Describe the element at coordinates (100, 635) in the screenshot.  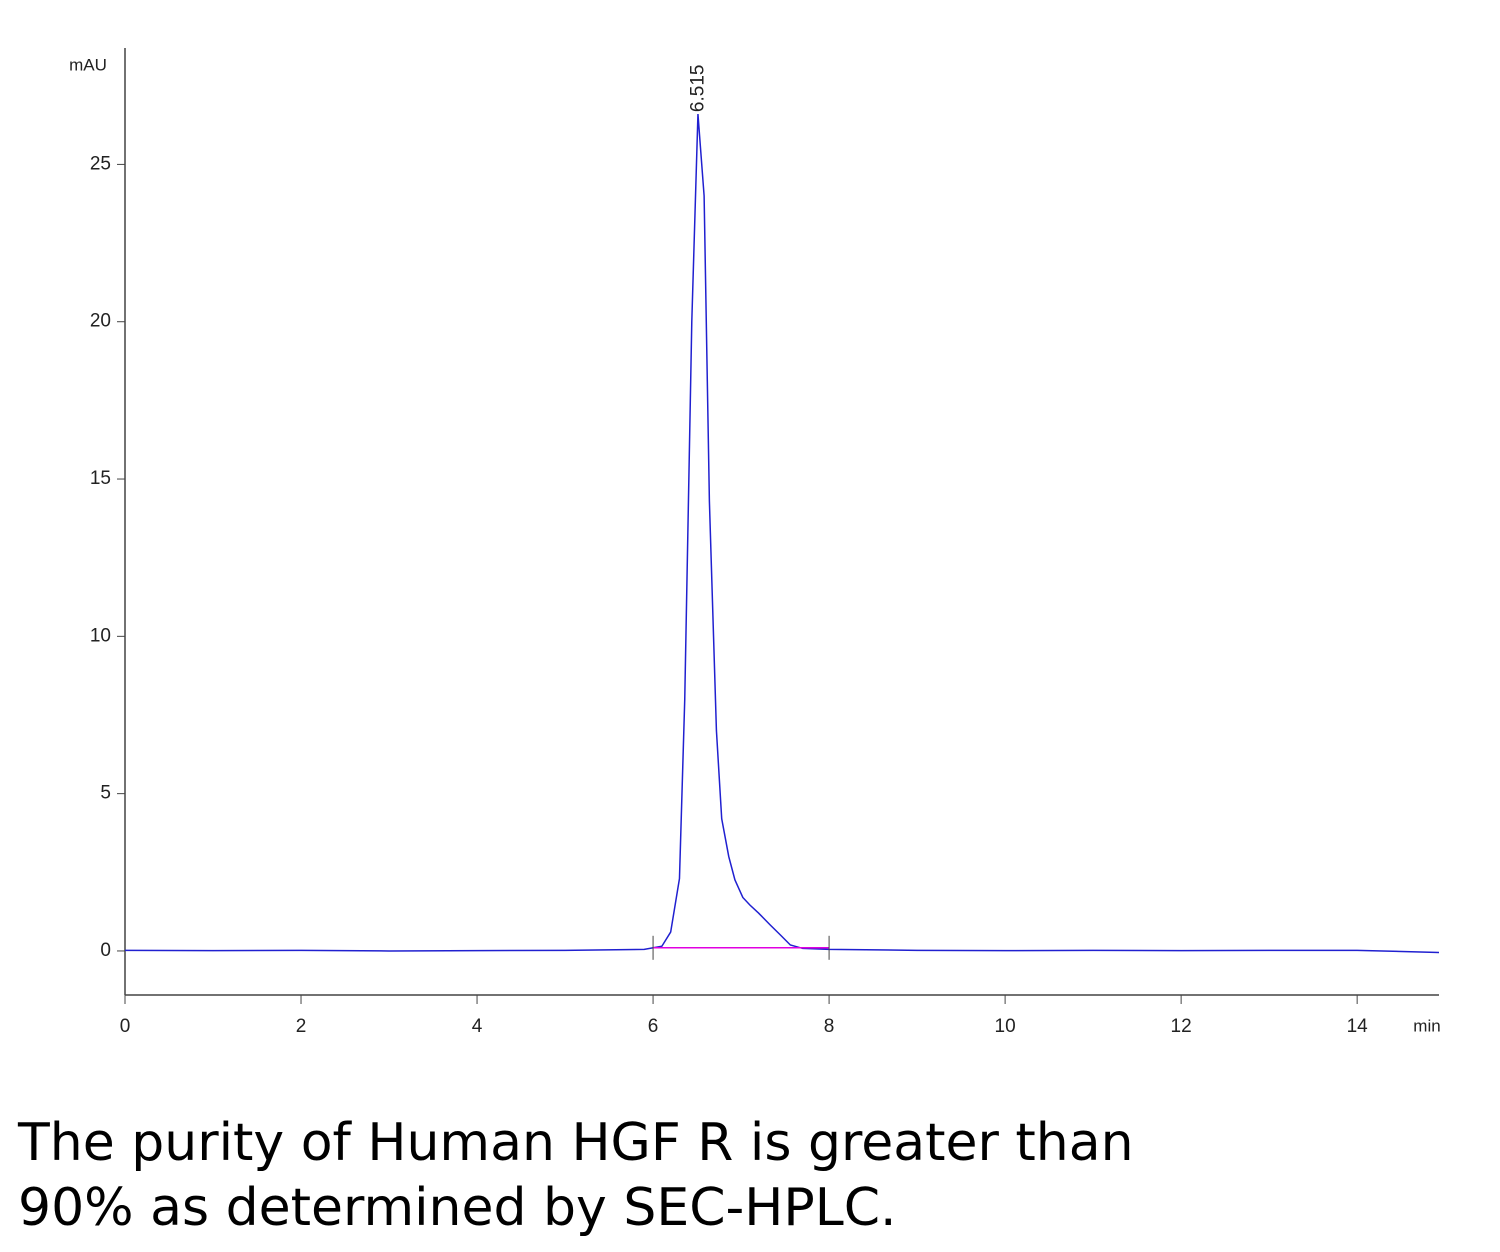
I see `y-tick-label: 10` at that location.